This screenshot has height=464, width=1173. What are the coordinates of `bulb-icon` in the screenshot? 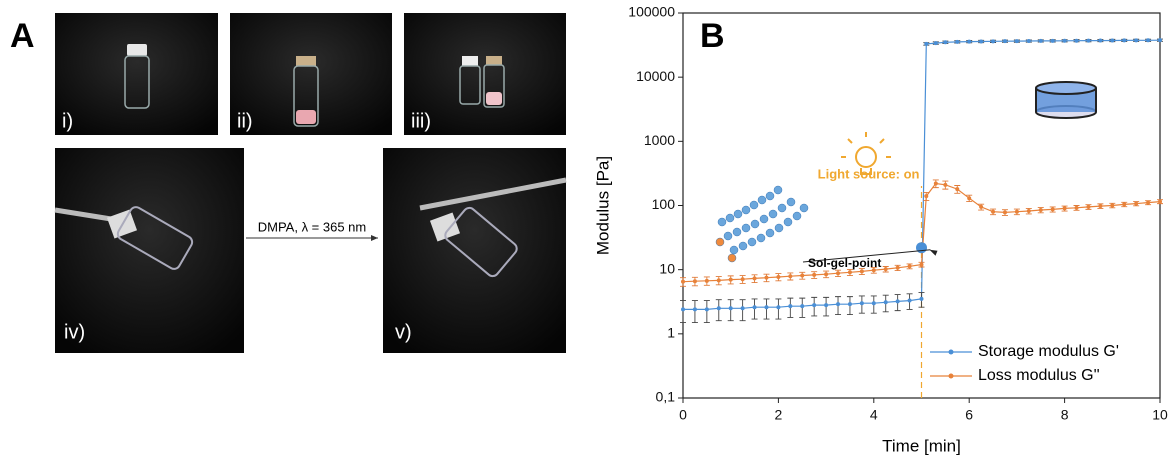 It's located at (866, 153).